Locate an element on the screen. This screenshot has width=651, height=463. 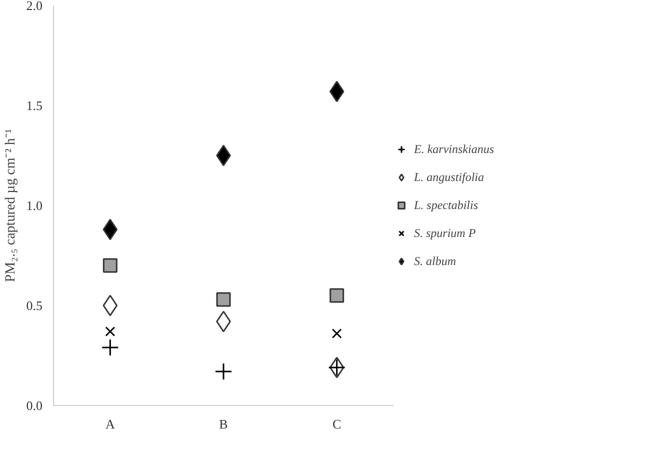
x-tick-label: C is located at coordinates (337, 424).